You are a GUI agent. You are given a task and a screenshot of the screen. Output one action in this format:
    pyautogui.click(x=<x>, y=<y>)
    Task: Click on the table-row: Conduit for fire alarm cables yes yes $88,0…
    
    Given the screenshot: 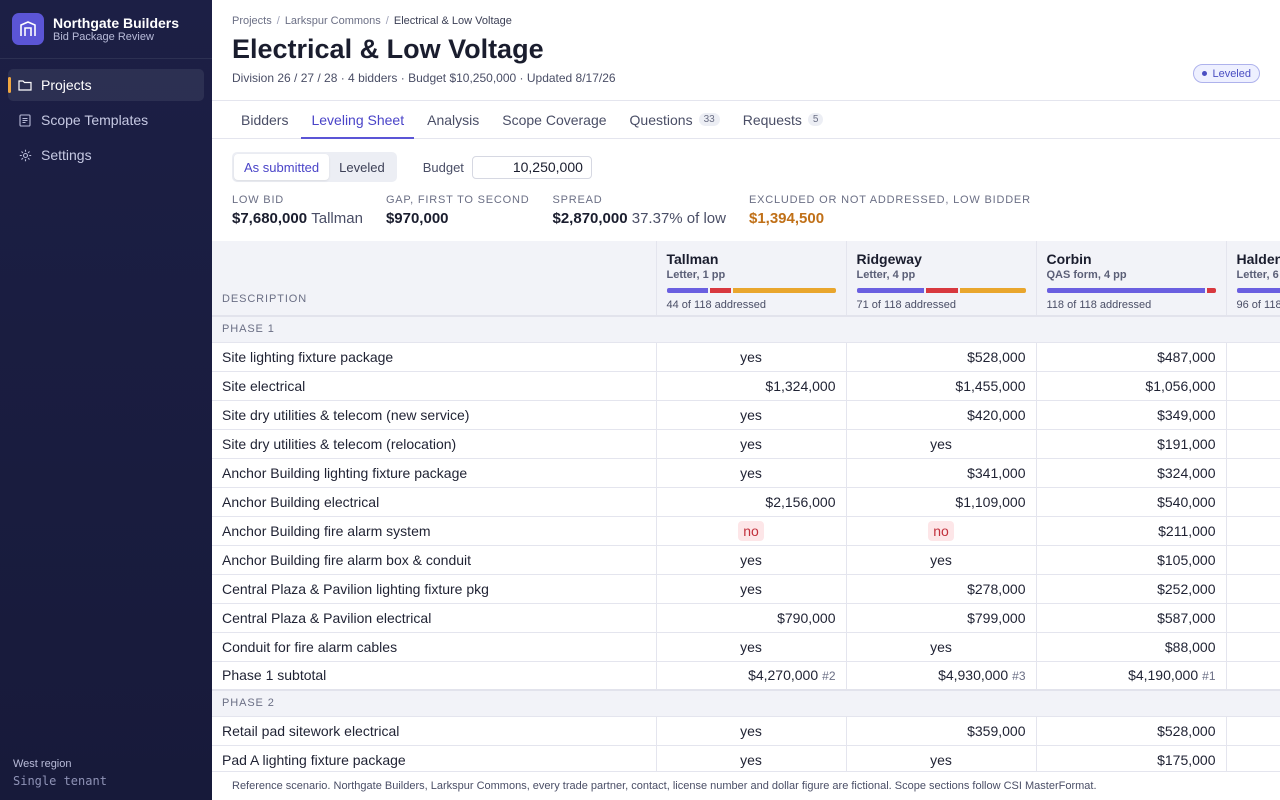 What is the action you would take?
    pyautogui.click(x=746, y=647)
    